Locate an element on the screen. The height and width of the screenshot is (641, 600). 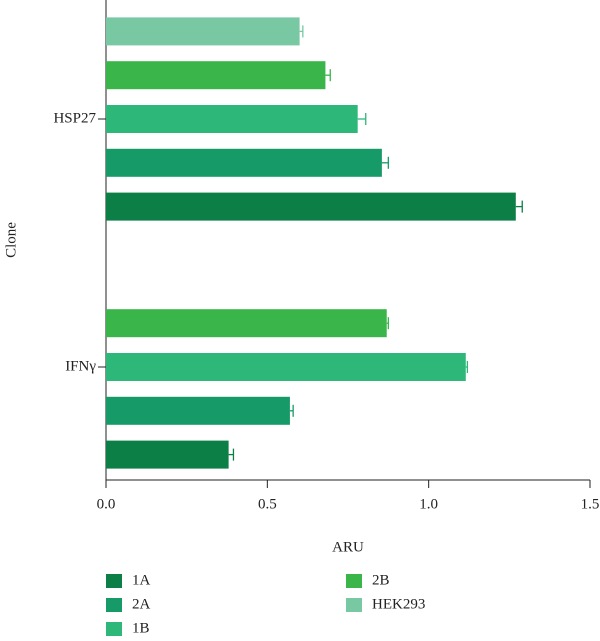
x-tick-label: 1.5 is located at coordinates (590, 504).